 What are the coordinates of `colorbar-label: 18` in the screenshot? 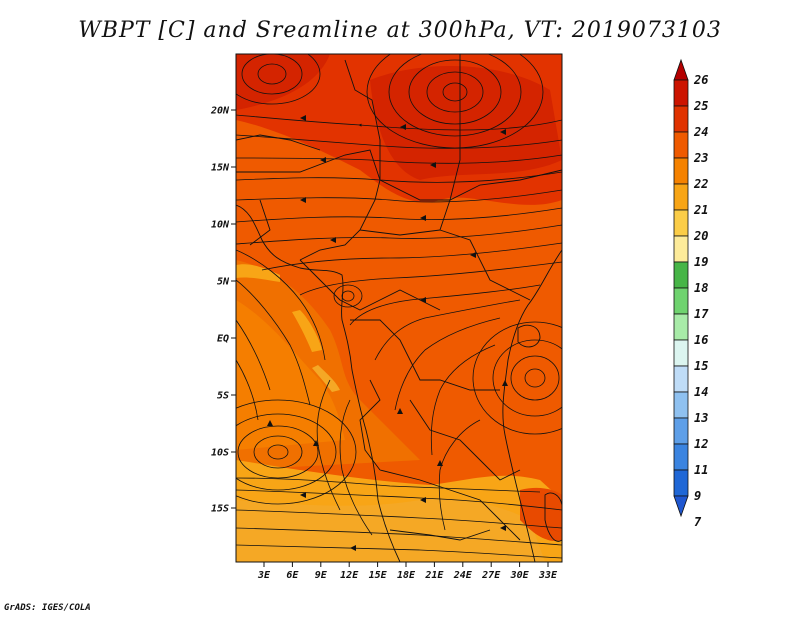 It's located at (701, 288).